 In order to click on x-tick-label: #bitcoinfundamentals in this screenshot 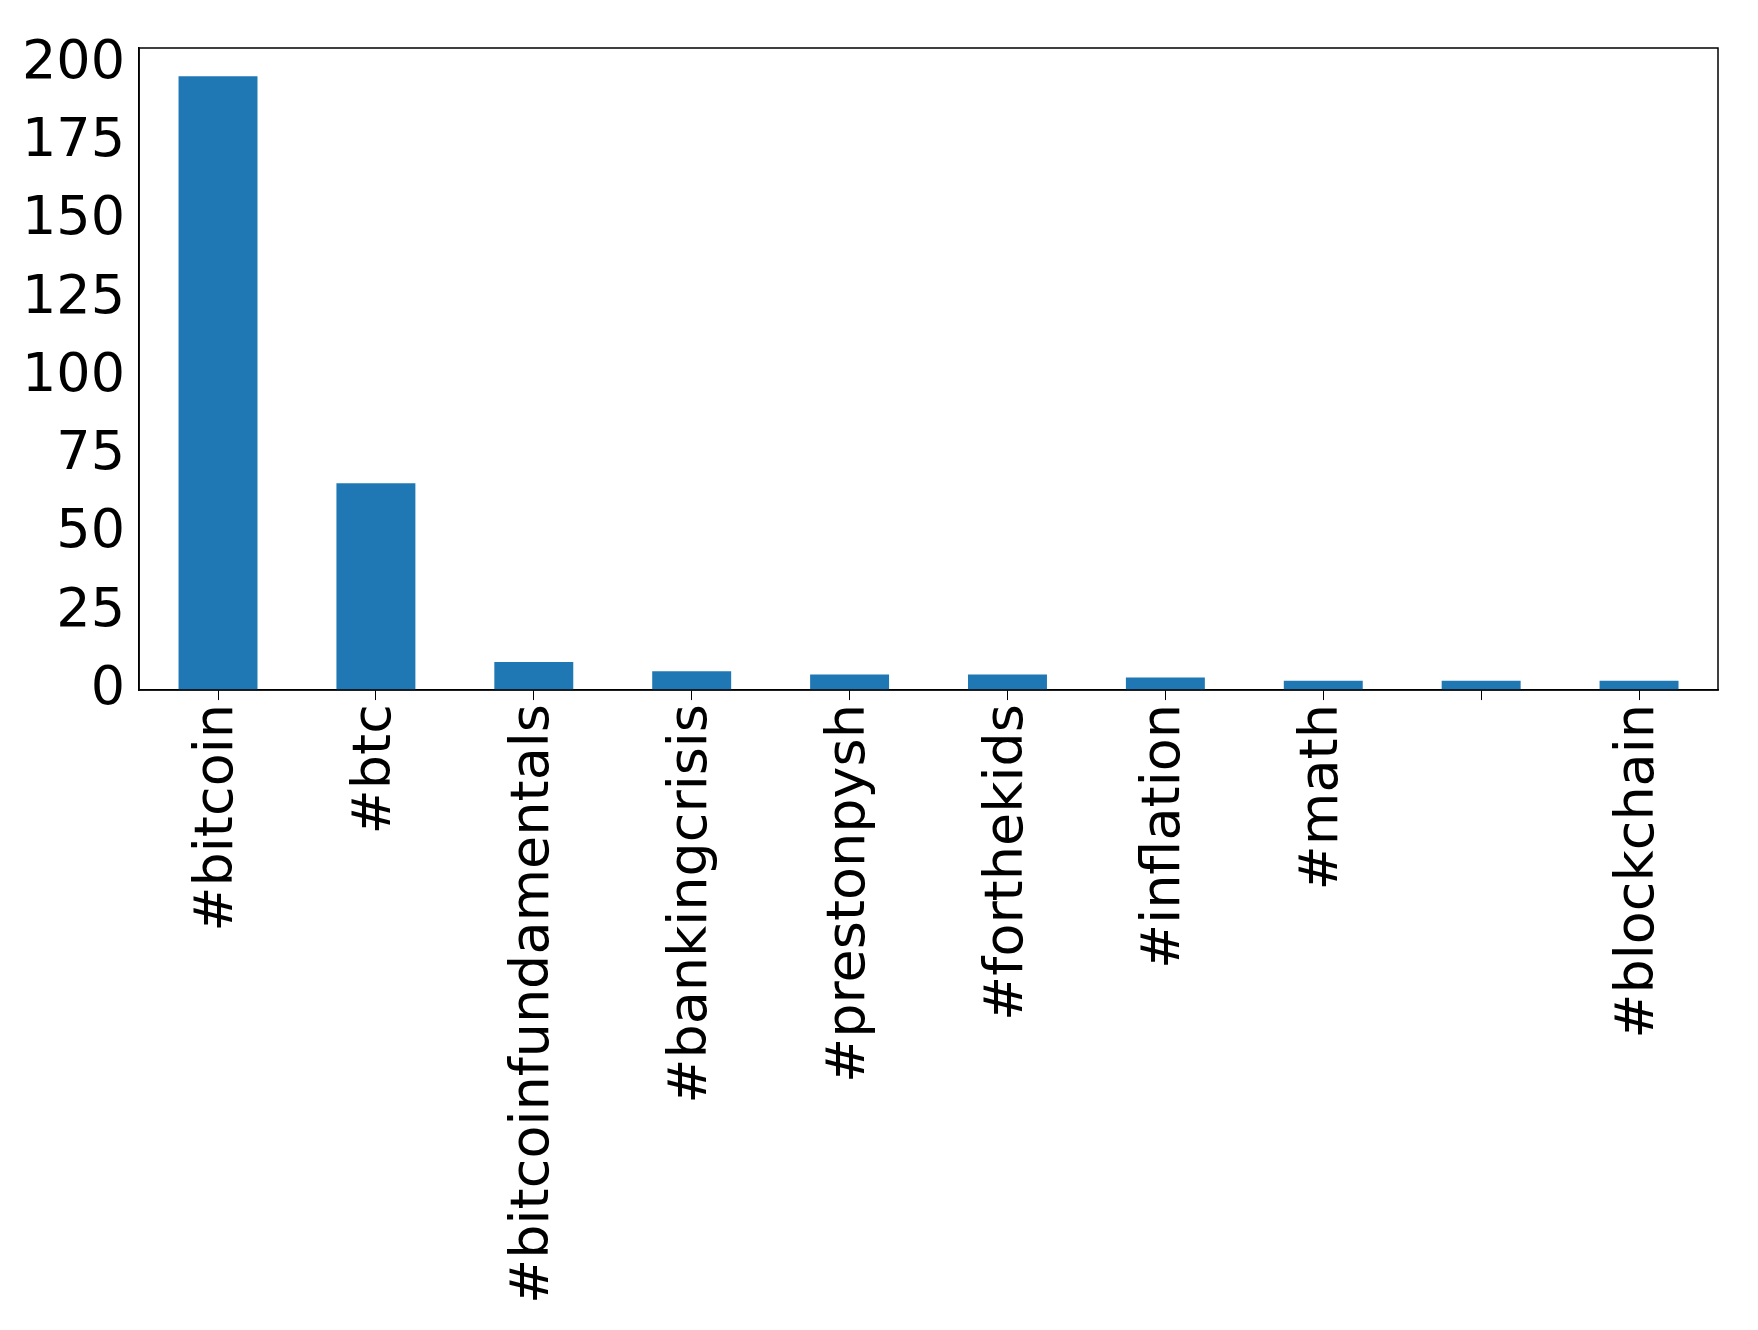, I will do `click(529, 1004)`.